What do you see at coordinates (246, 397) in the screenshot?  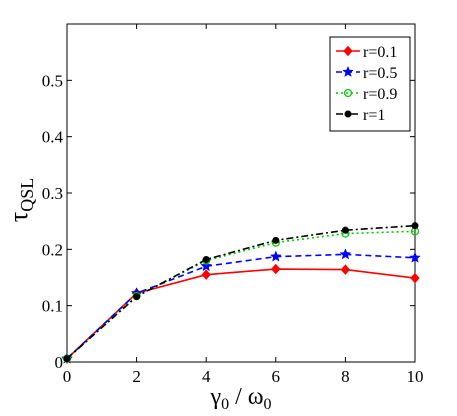 I see `x-axis-separator: / ω` at bounding box center [246, 397].